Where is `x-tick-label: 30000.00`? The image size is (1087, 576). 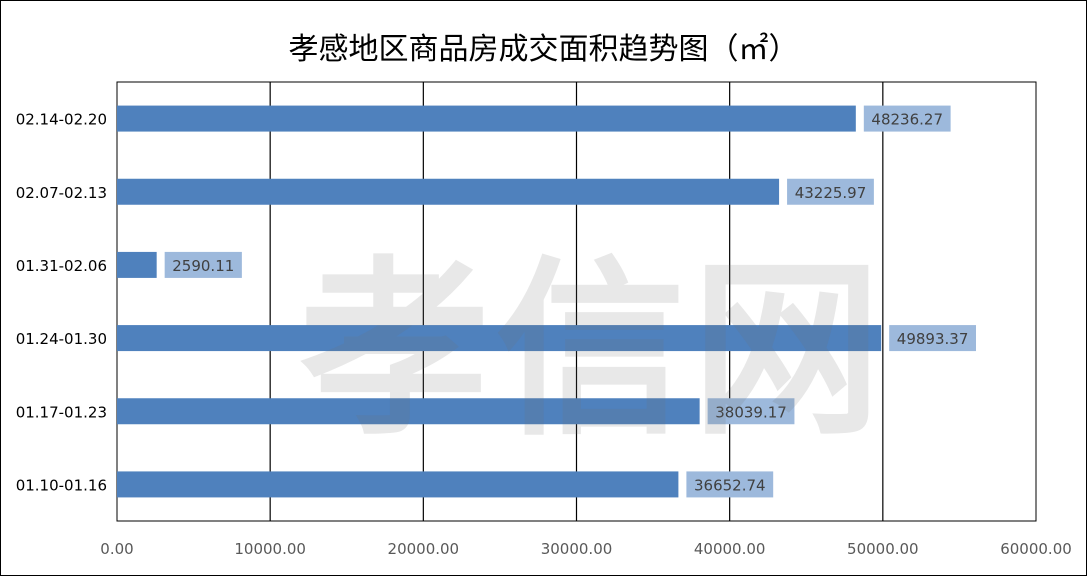
x-tick-label: 30000.00 is located at coordinates (577, 549).